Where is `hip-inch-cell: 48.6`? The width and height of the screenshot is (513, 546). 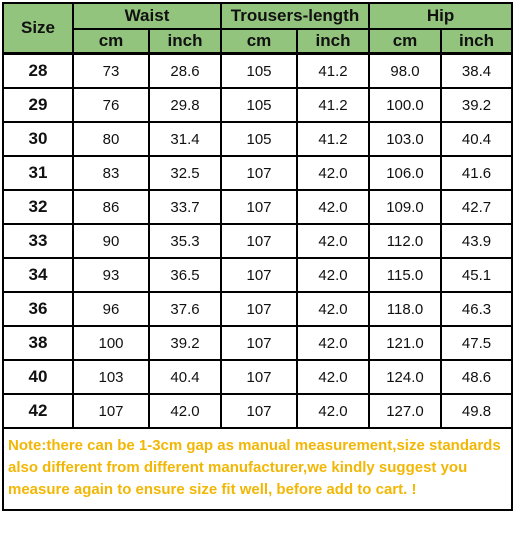 hip-inch-cell: 48.6 is located at coordinates (476, 377).